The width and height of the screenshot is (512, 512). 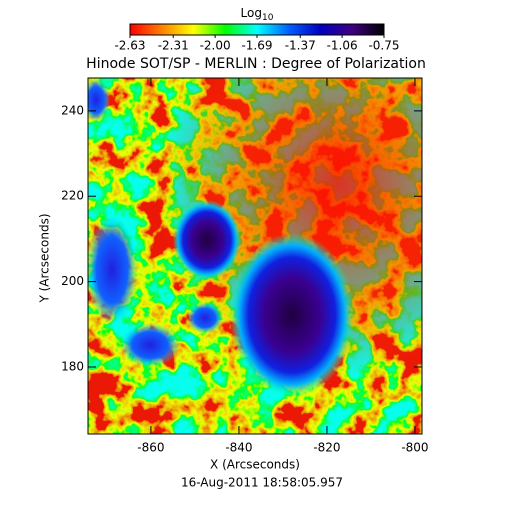 I want to click on colorbar-label-text: Log, so click(x=251, y=13).